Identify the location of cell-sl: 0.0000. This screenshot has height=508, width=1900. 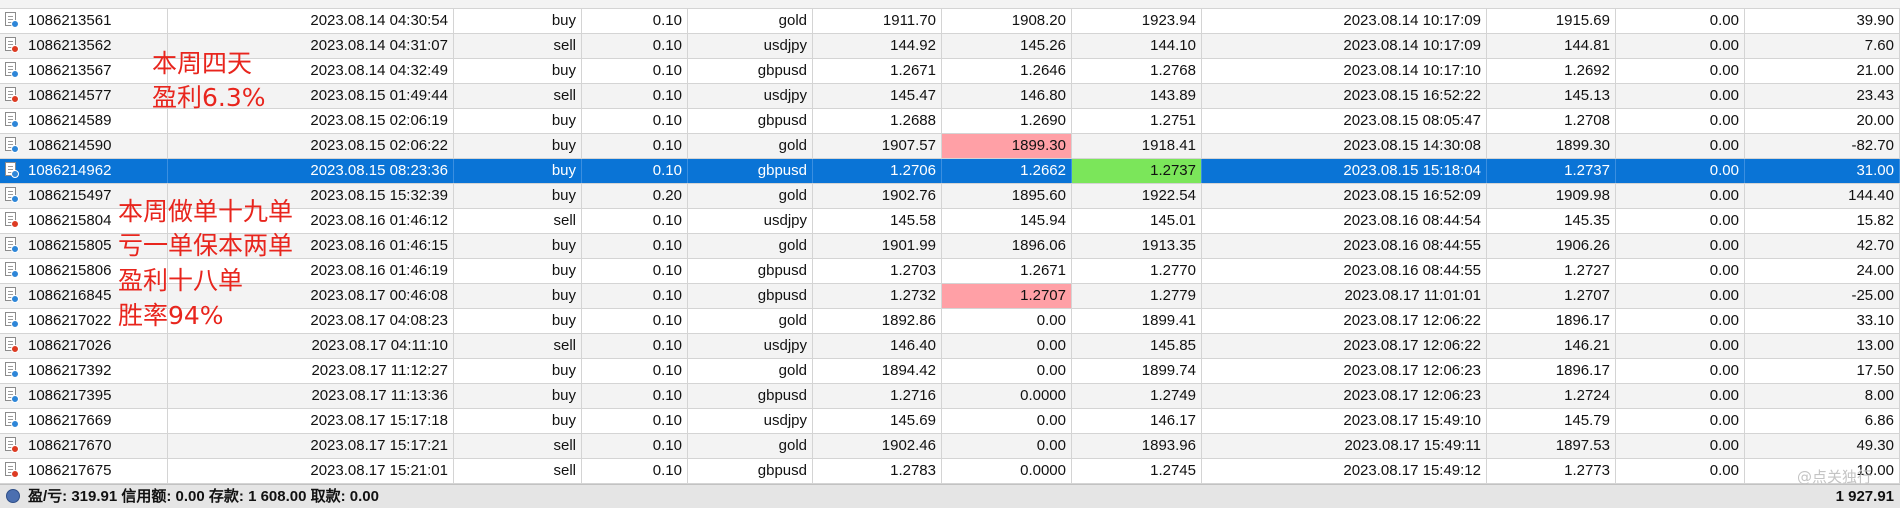
(1007, 471).